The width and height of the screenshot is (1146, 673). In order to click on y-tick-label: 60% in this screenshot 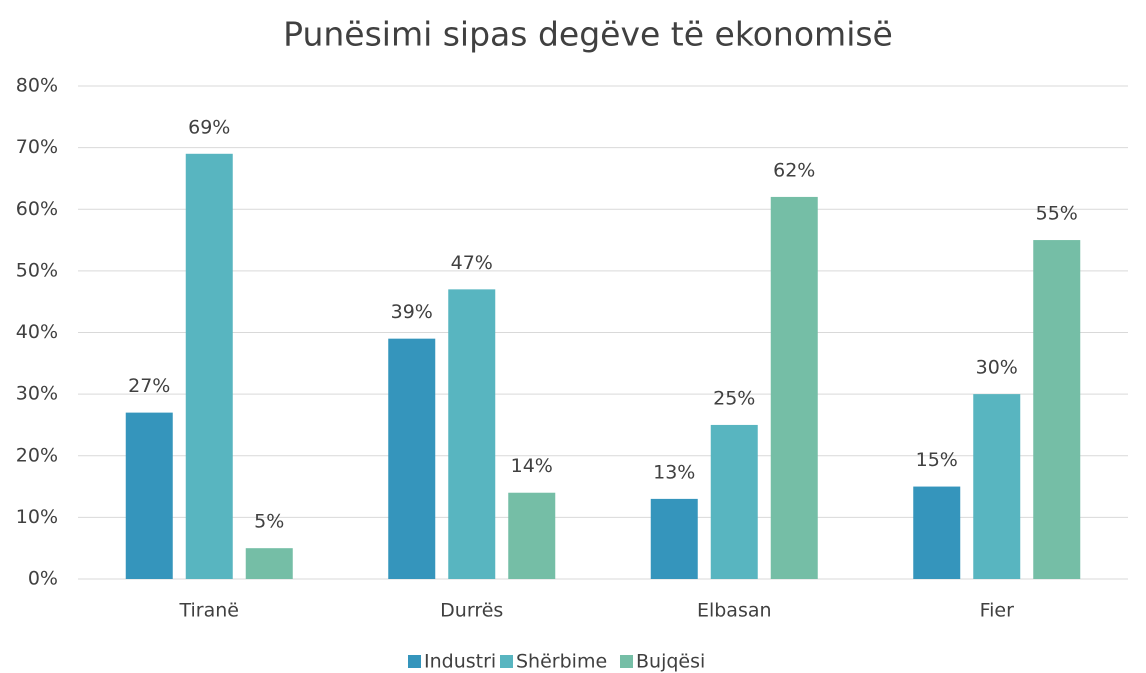, I will do `click(37, 209)`.